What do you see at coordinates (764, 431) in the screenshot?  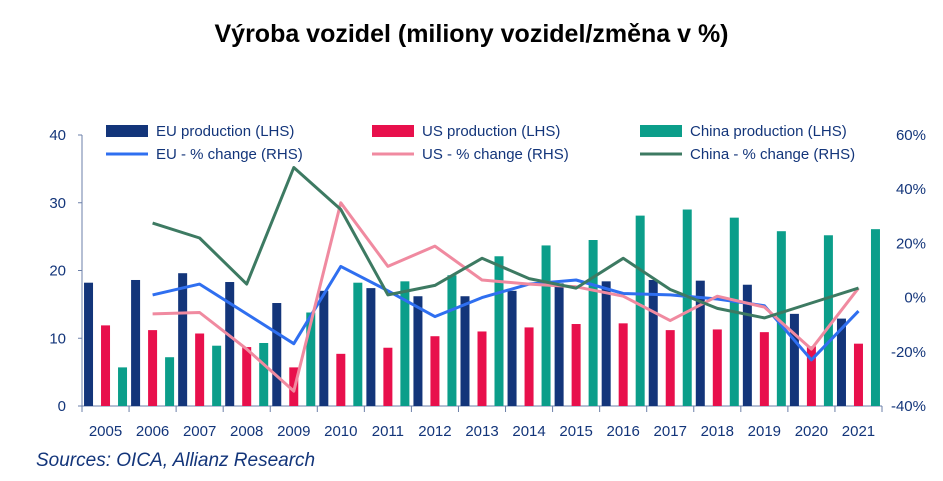 I see `x-tick-label: 2019` at bounding box center [764, 431].